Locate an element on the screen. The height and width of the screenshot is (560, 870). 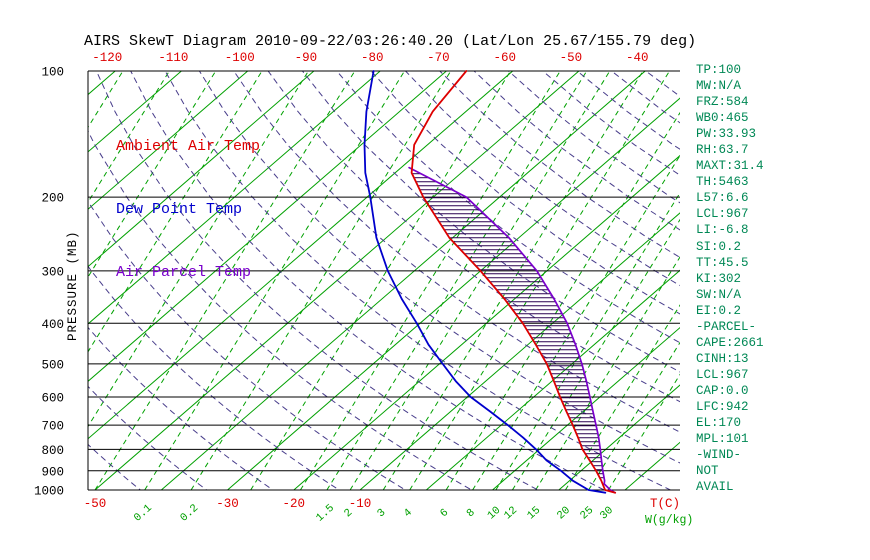
mixing-ratio-label: 0.2 is located at coordinates (189, 513).